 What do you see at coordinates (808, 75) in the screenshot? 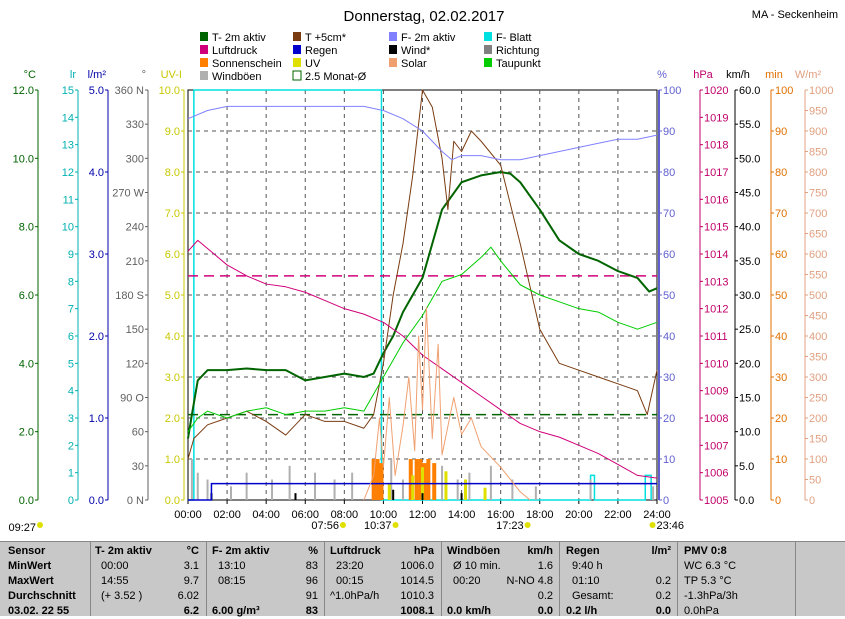
I see `axis-unit: W/m²` at bounding box center [808, 75].